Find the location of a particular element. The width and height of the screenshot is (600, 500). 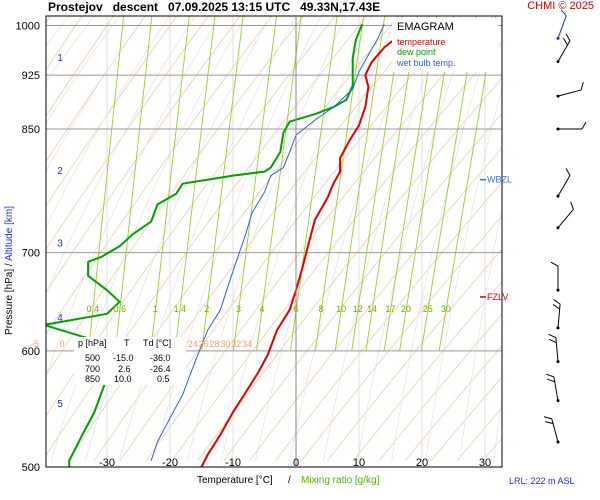

altitude-tick-label: 3 is located at coordinates (60, 244).